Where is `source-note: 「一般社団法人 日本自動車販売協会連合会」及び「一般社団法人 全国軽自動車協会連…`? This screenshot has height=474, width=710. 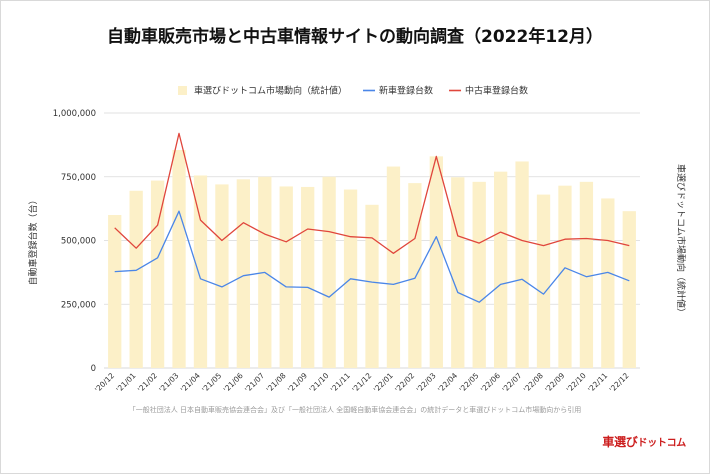
source-note: 「一般社団法人 日本自動車販売協会連合会」及び「一般社団法人 全国軽自動車協会連… is located at coordinates (355, 410).